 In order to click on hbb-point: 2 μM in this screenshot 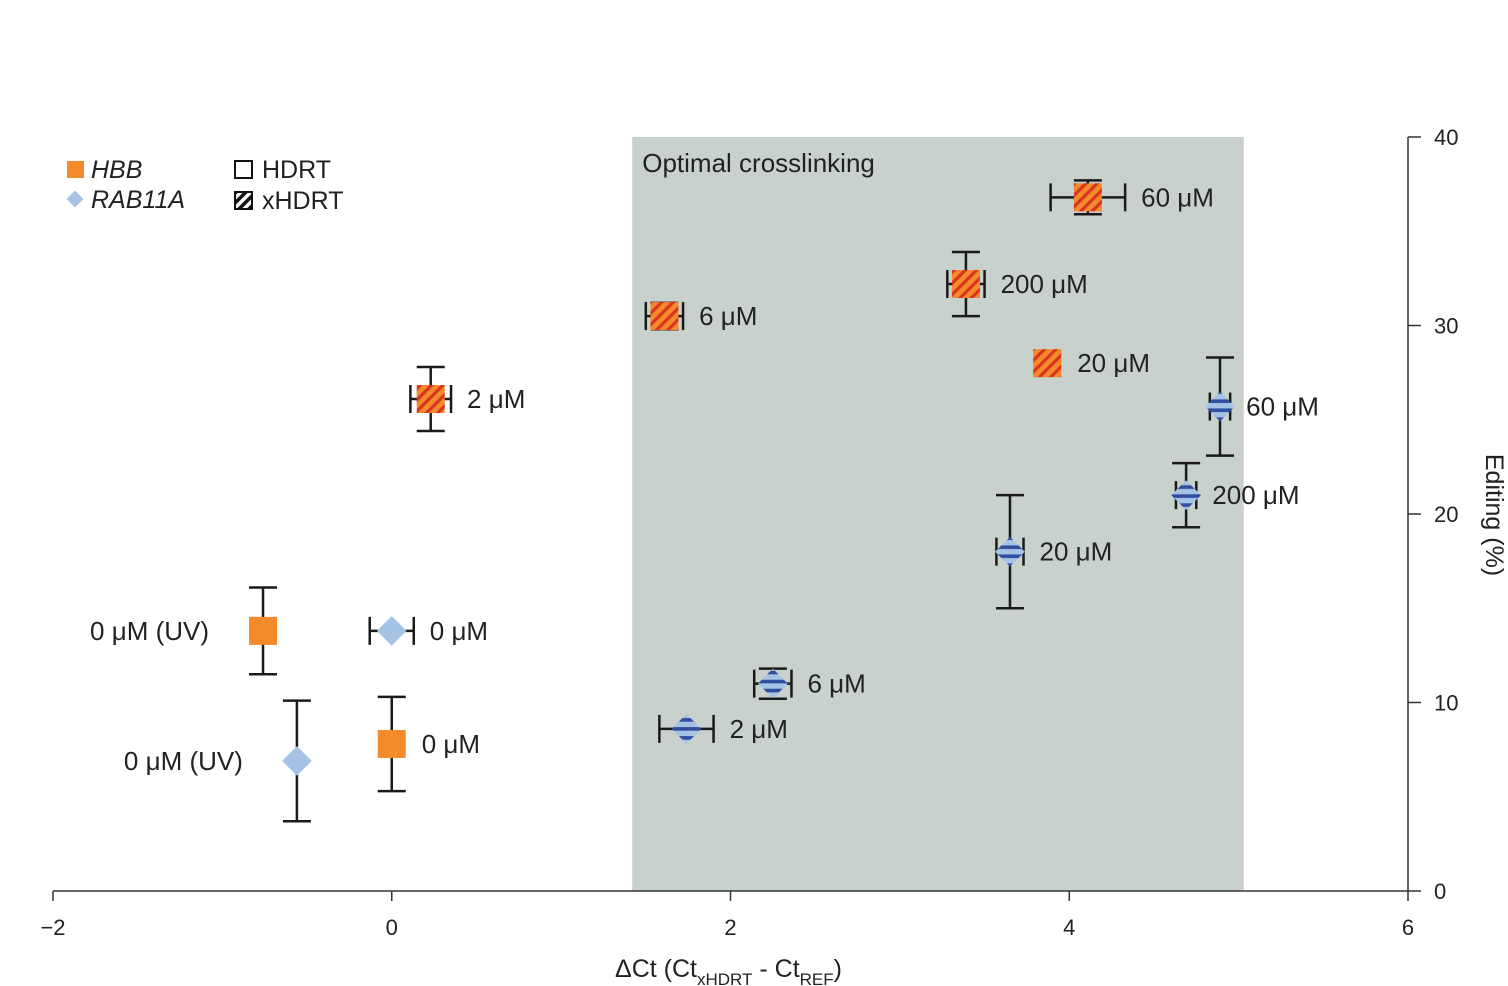, I will do `click(467, 399)`.